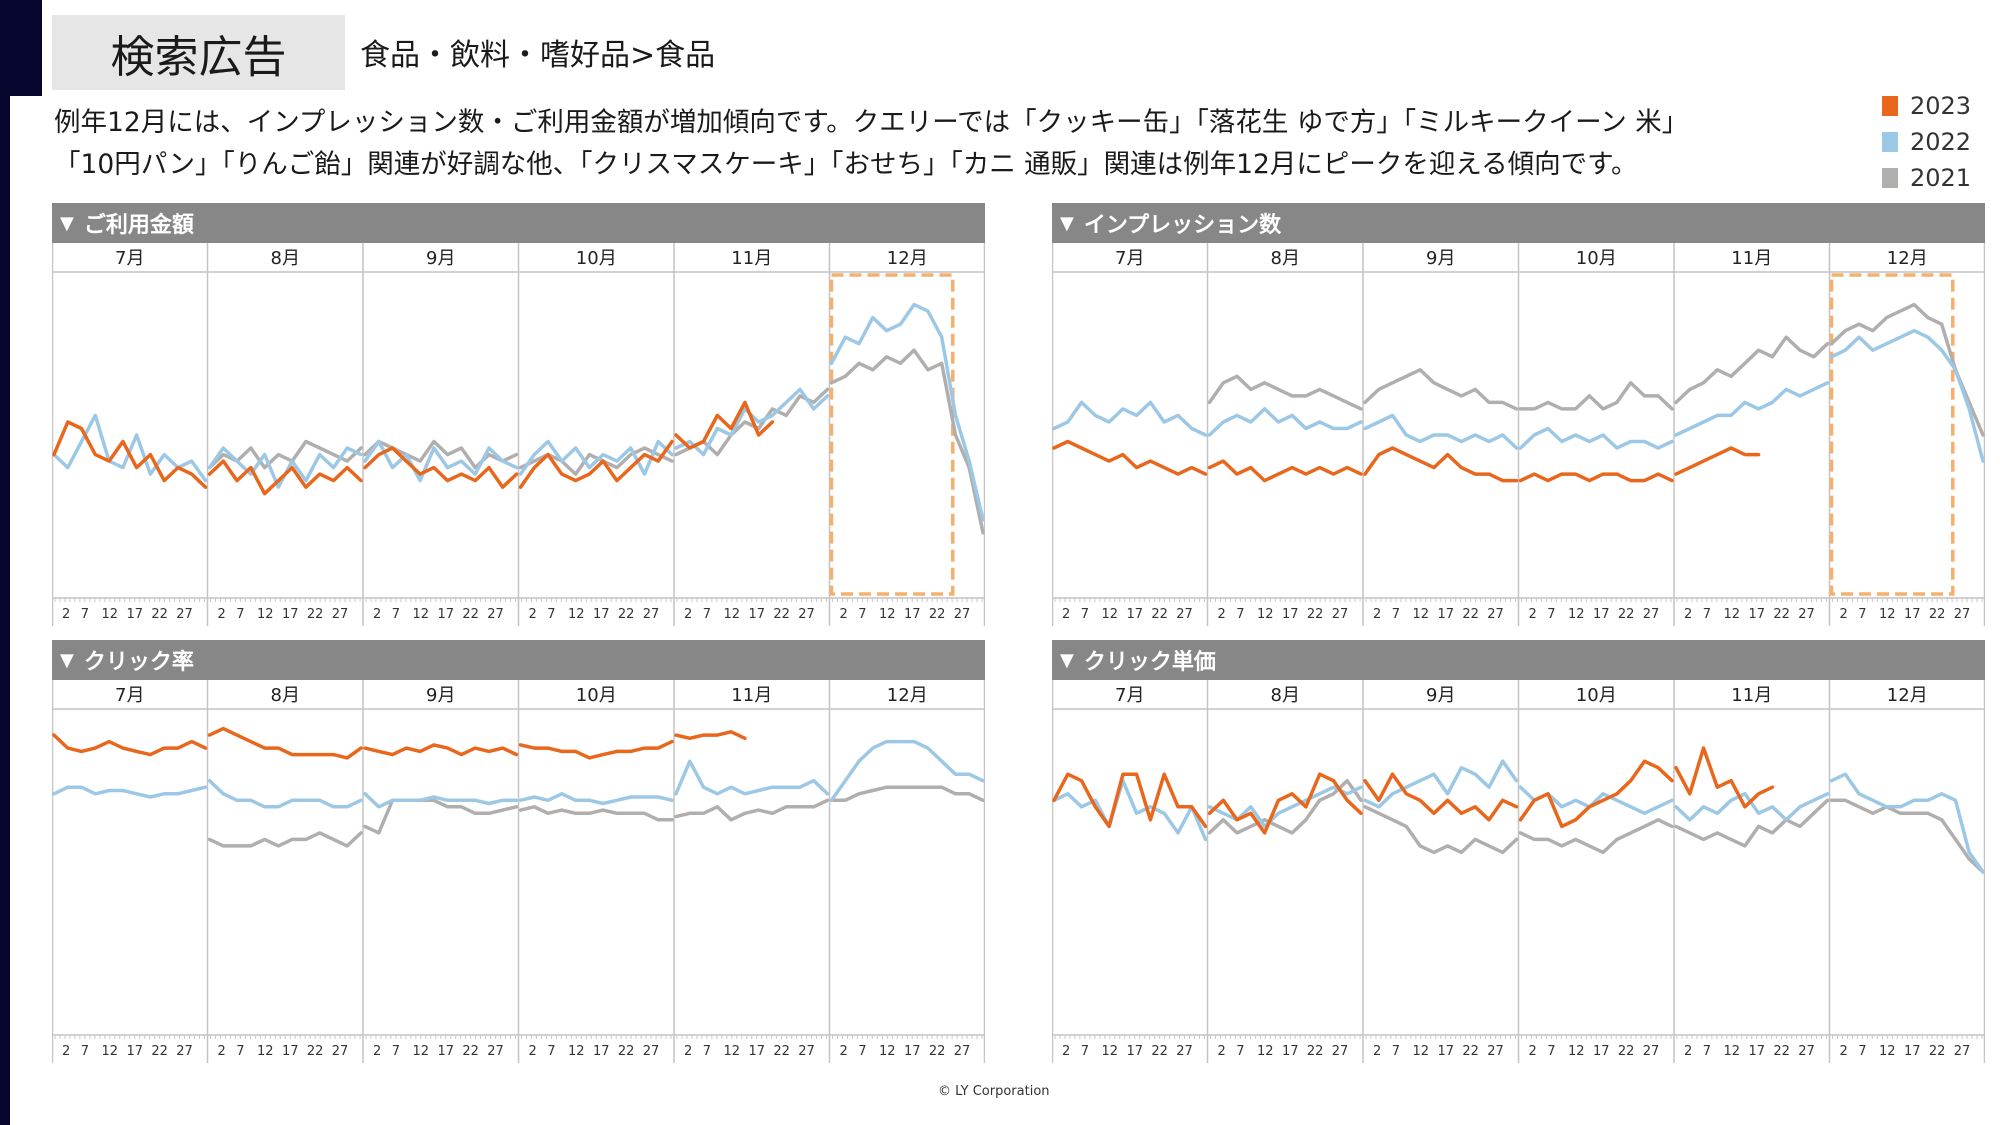 This screenshot has height=1125, width=2000. I want to click on legend-label-2022: 2022, so click(1941, 142).